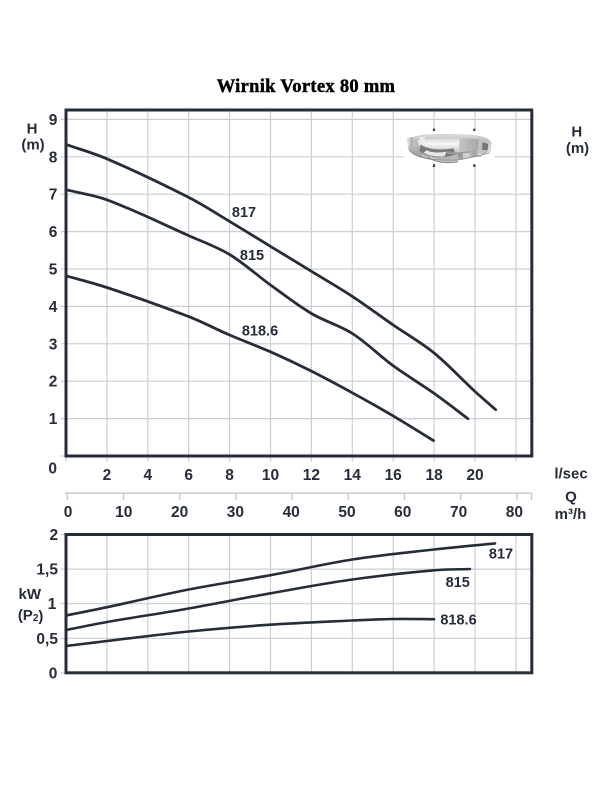  I want to click on svg-text: 16, so click(394, 475).